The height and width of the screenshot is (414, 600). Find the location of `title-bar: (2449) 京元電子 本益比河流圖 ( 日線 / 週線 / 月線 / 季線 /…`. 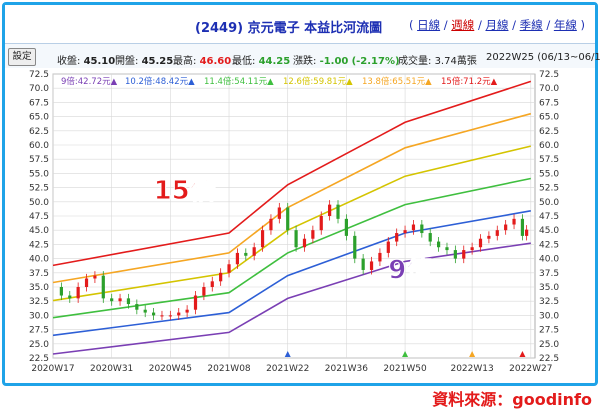

title-bar: (2449) 京元電子 本益比河流圖 ( 日線 / 週線 / 月線 / 季線 /… is located at coordinates (300, 24).